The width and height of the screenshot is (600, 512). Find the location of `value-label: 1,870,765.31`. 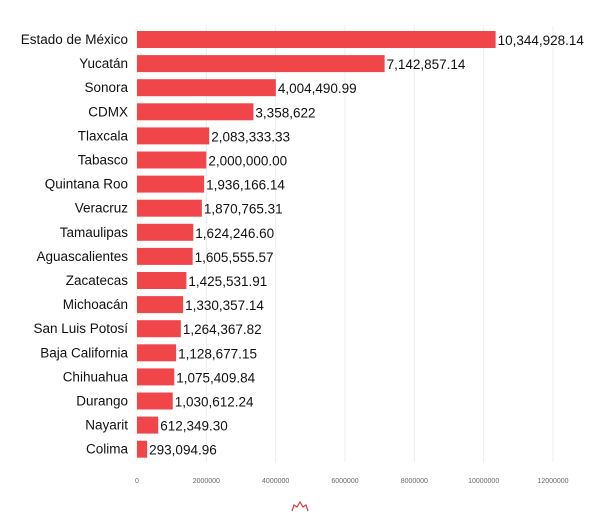

value-label: 1,870,765.31 is located at coordinates (243, 209).